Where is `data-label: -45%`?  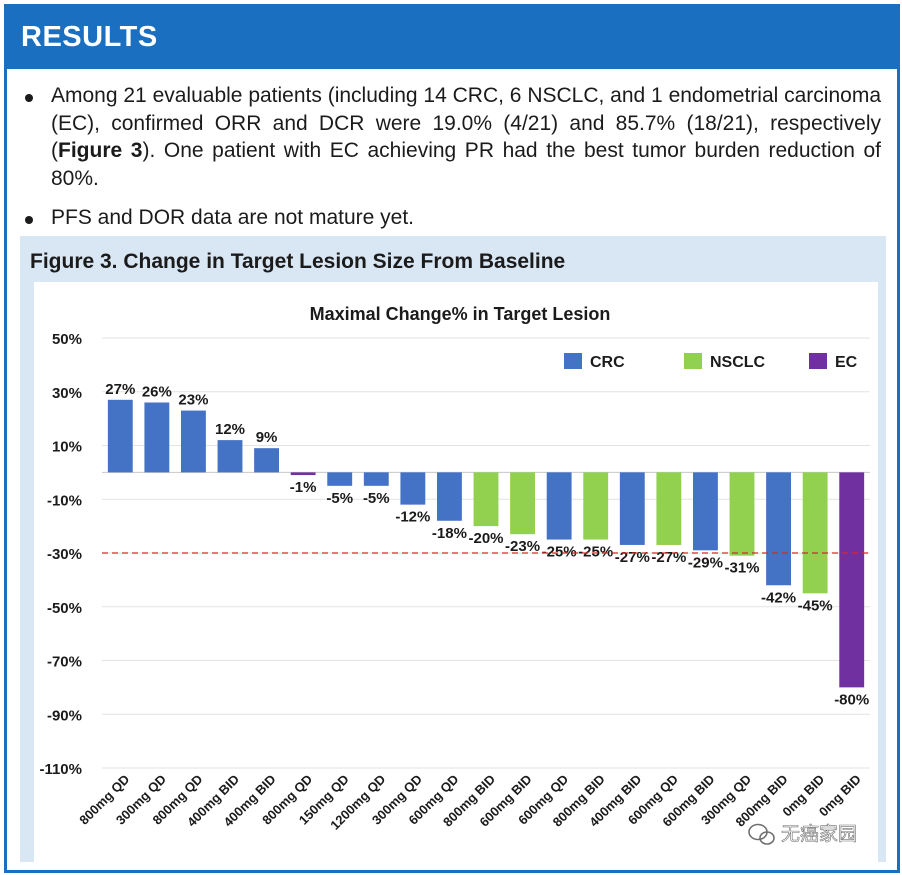 data-label: -45% is located at coordinates (815, 605).